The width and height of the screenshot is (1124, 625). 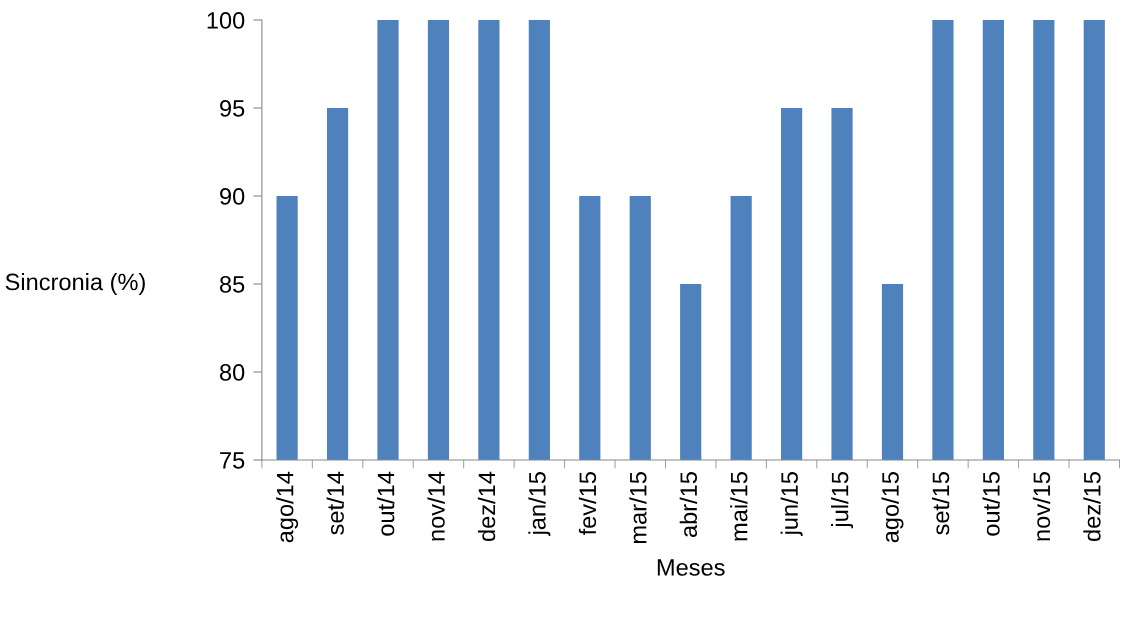 I want to click on x-tick-label: dez/14, so click(x=486, y=506).